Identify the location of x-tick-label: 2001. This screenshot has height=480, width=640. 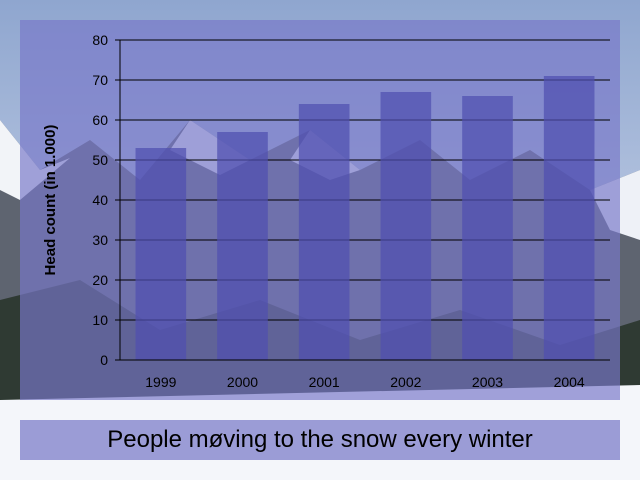
(324, 382).